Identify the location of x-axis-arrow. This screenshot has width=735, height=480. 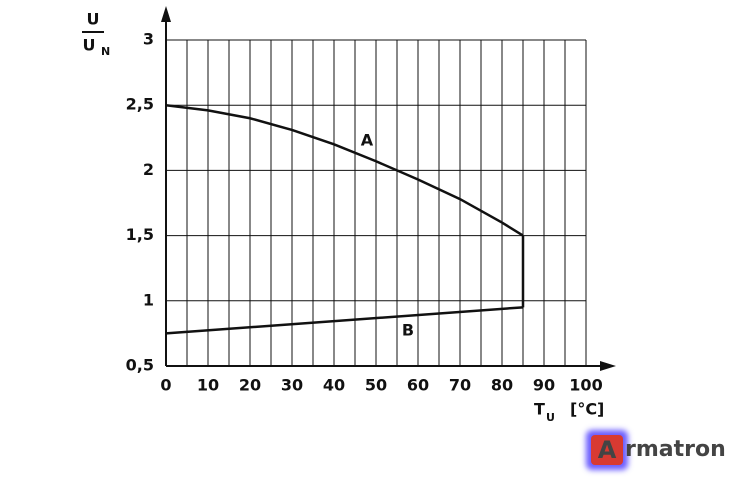
(608, 366).